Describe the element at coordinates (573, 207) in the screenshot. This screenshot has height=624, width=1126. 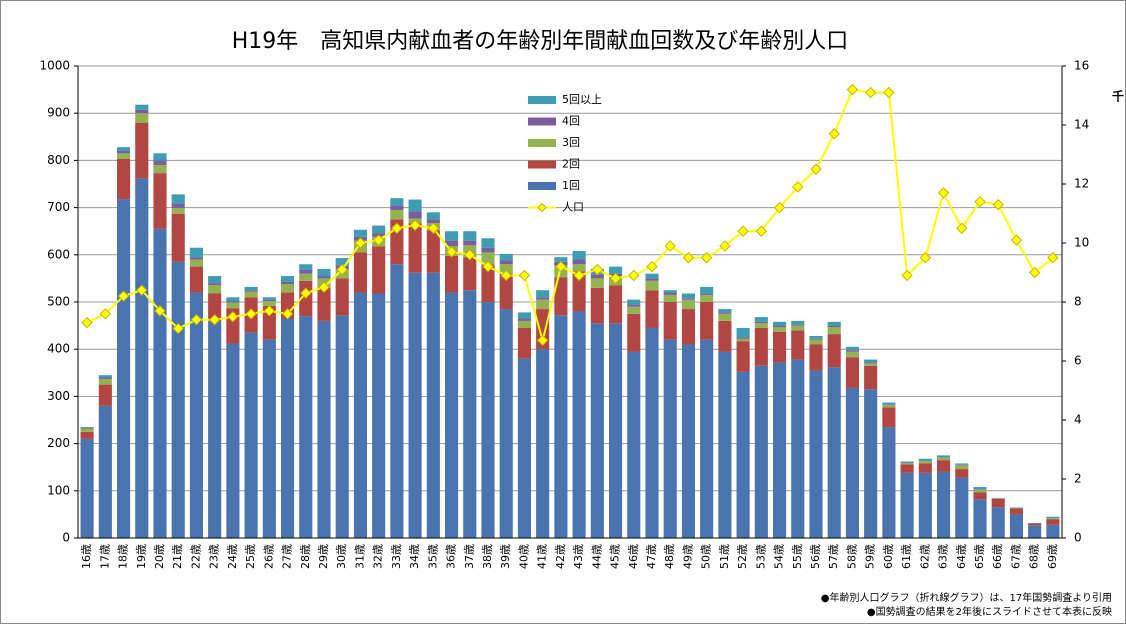
I see `legend-label: 人口` at that location.